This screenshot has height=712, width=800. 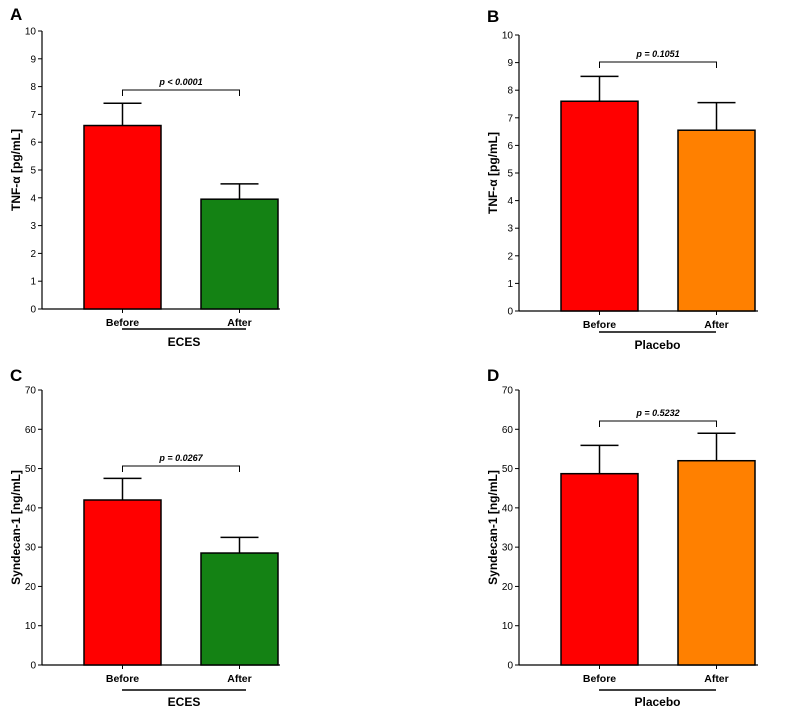 What do you see at coordinates (493, 16) in the screenshot?
I see `panel-letter: B` at bounding box center [493, 16].